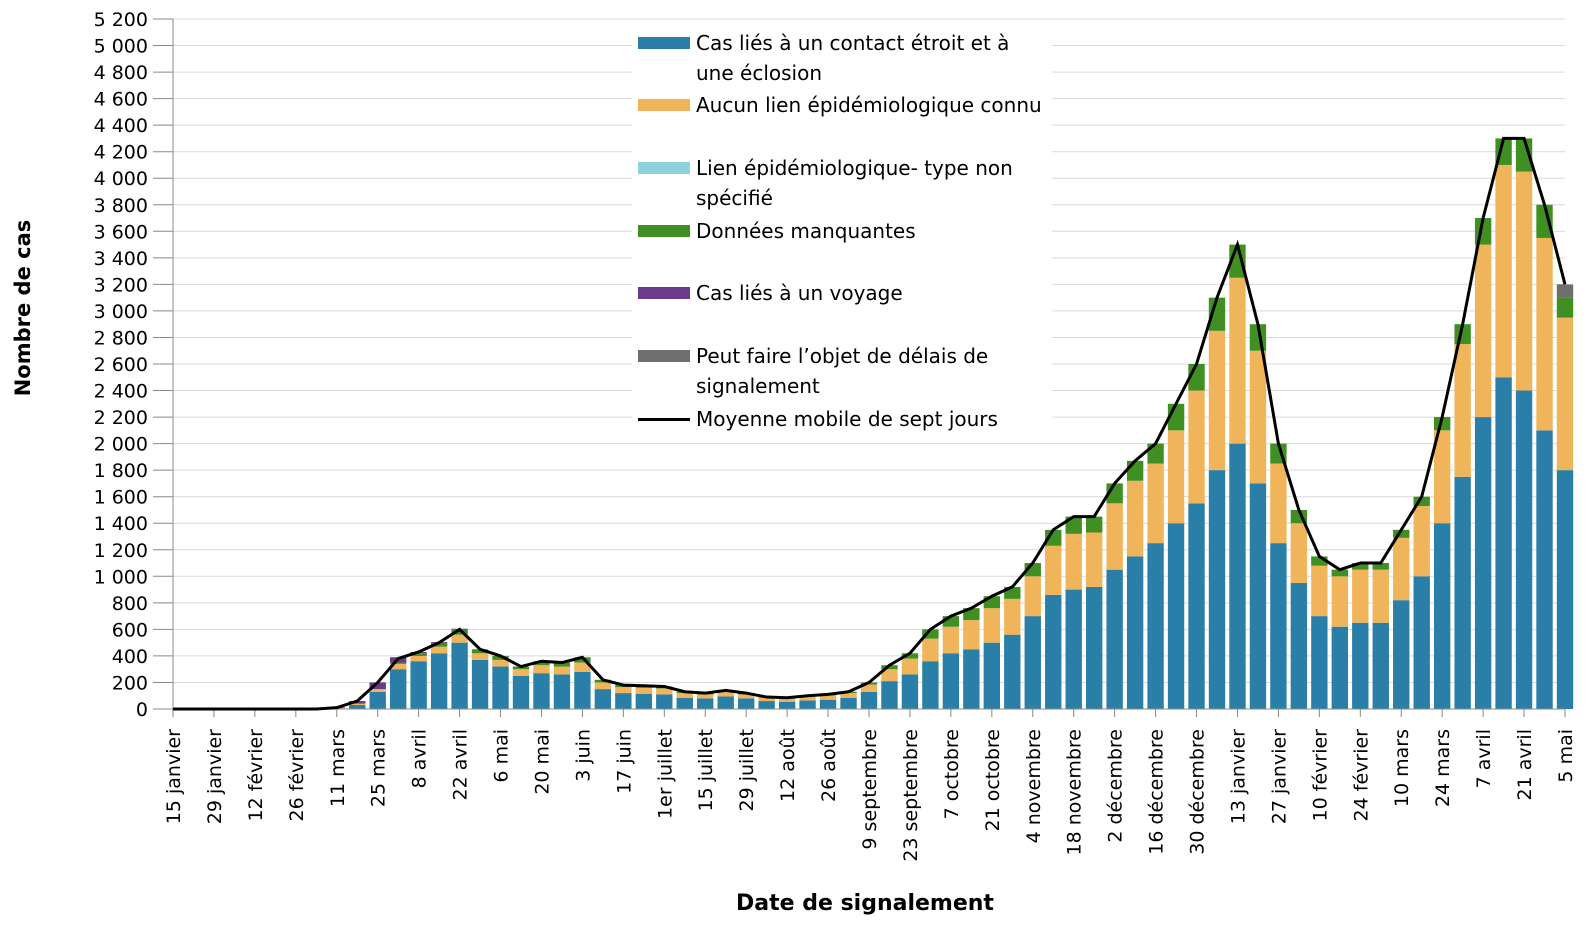 The width and height of the screenshot is (1591, 930). What do you see at coordinates (142, 710) in the screenshot?
I see `y-tick-label: 0` at bounding box center [142, 710].